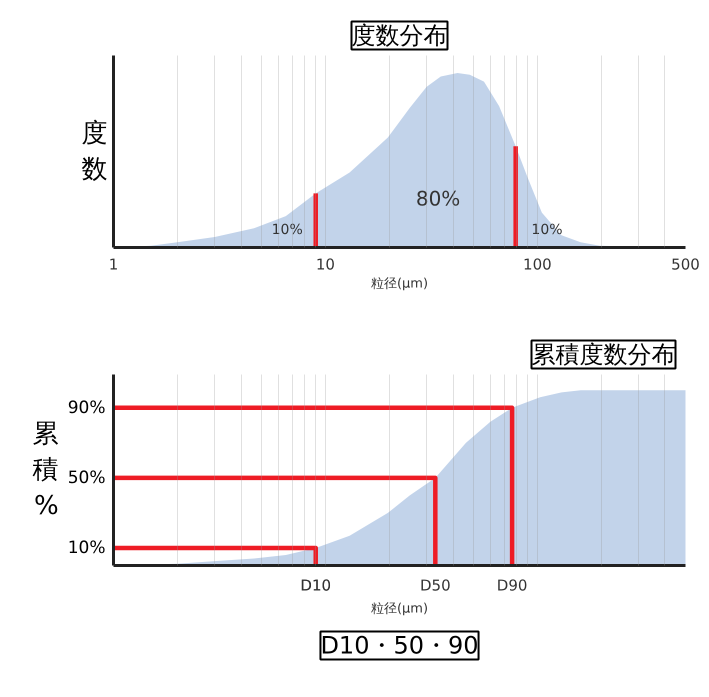 The height and width of the screenshot is (697, 709). Describe the element at coordinates (87, 548) in the screenshot. I see `y-tick-label: 10%` at that location.